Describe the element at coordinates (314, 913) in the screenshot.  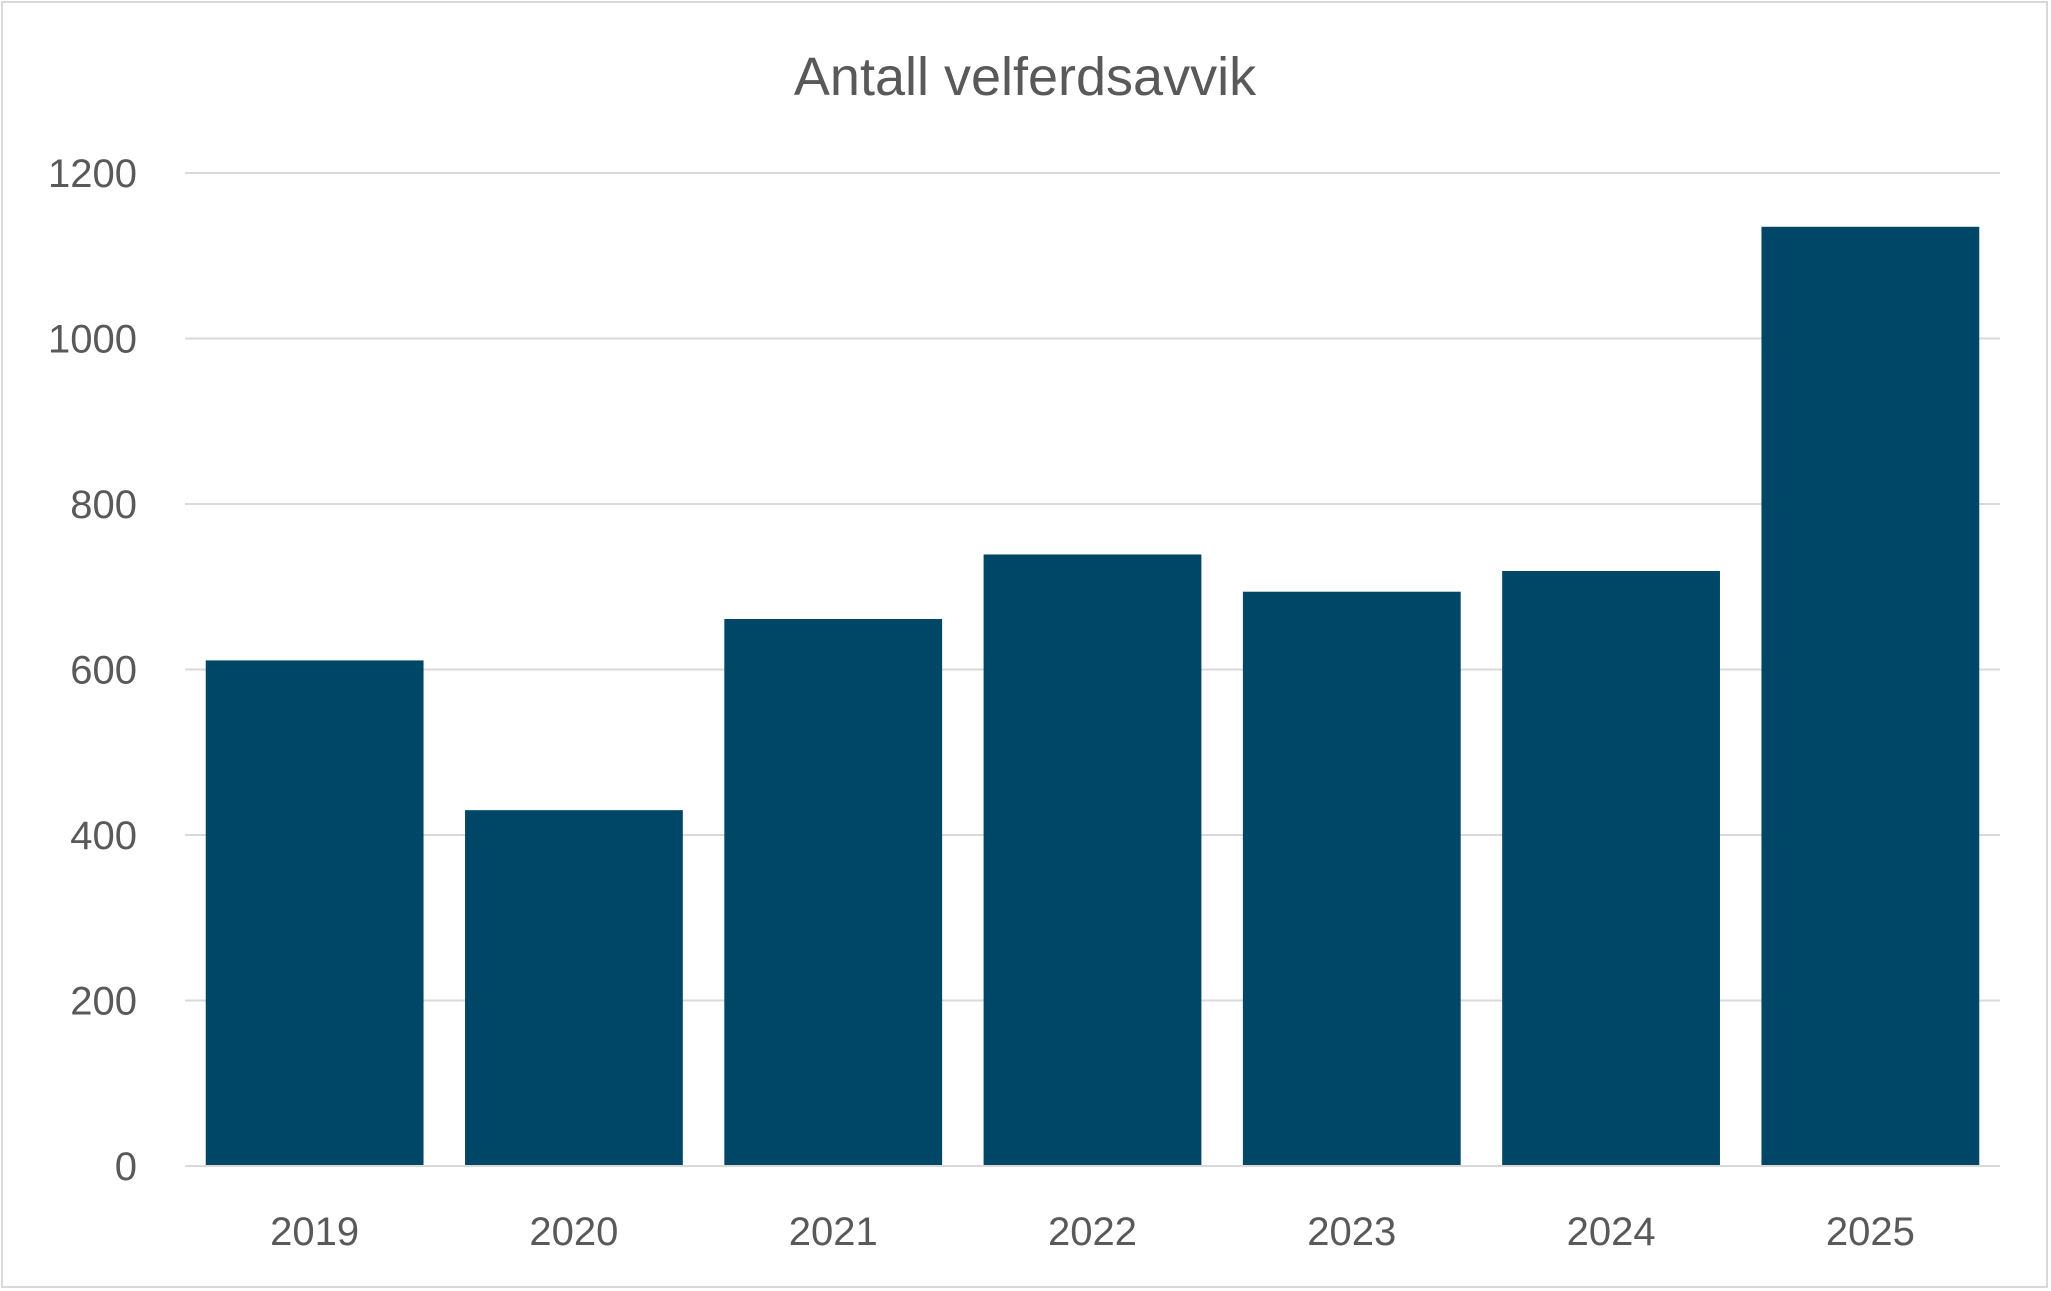
I see `bar-2019` at that location.